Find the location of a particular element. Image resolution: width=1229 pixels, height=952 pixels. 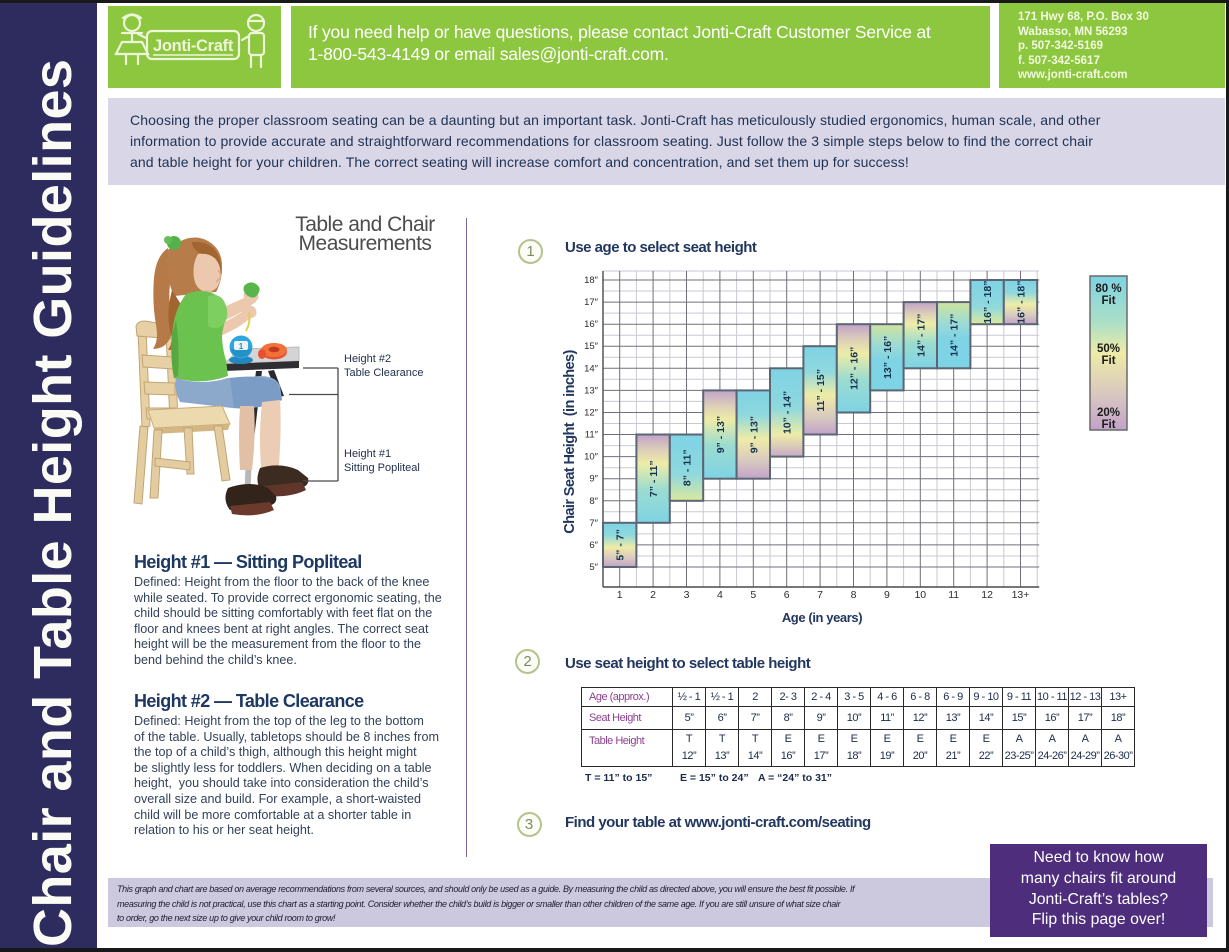

svg-text: Age (in years) is located at coordinates (822, 617).